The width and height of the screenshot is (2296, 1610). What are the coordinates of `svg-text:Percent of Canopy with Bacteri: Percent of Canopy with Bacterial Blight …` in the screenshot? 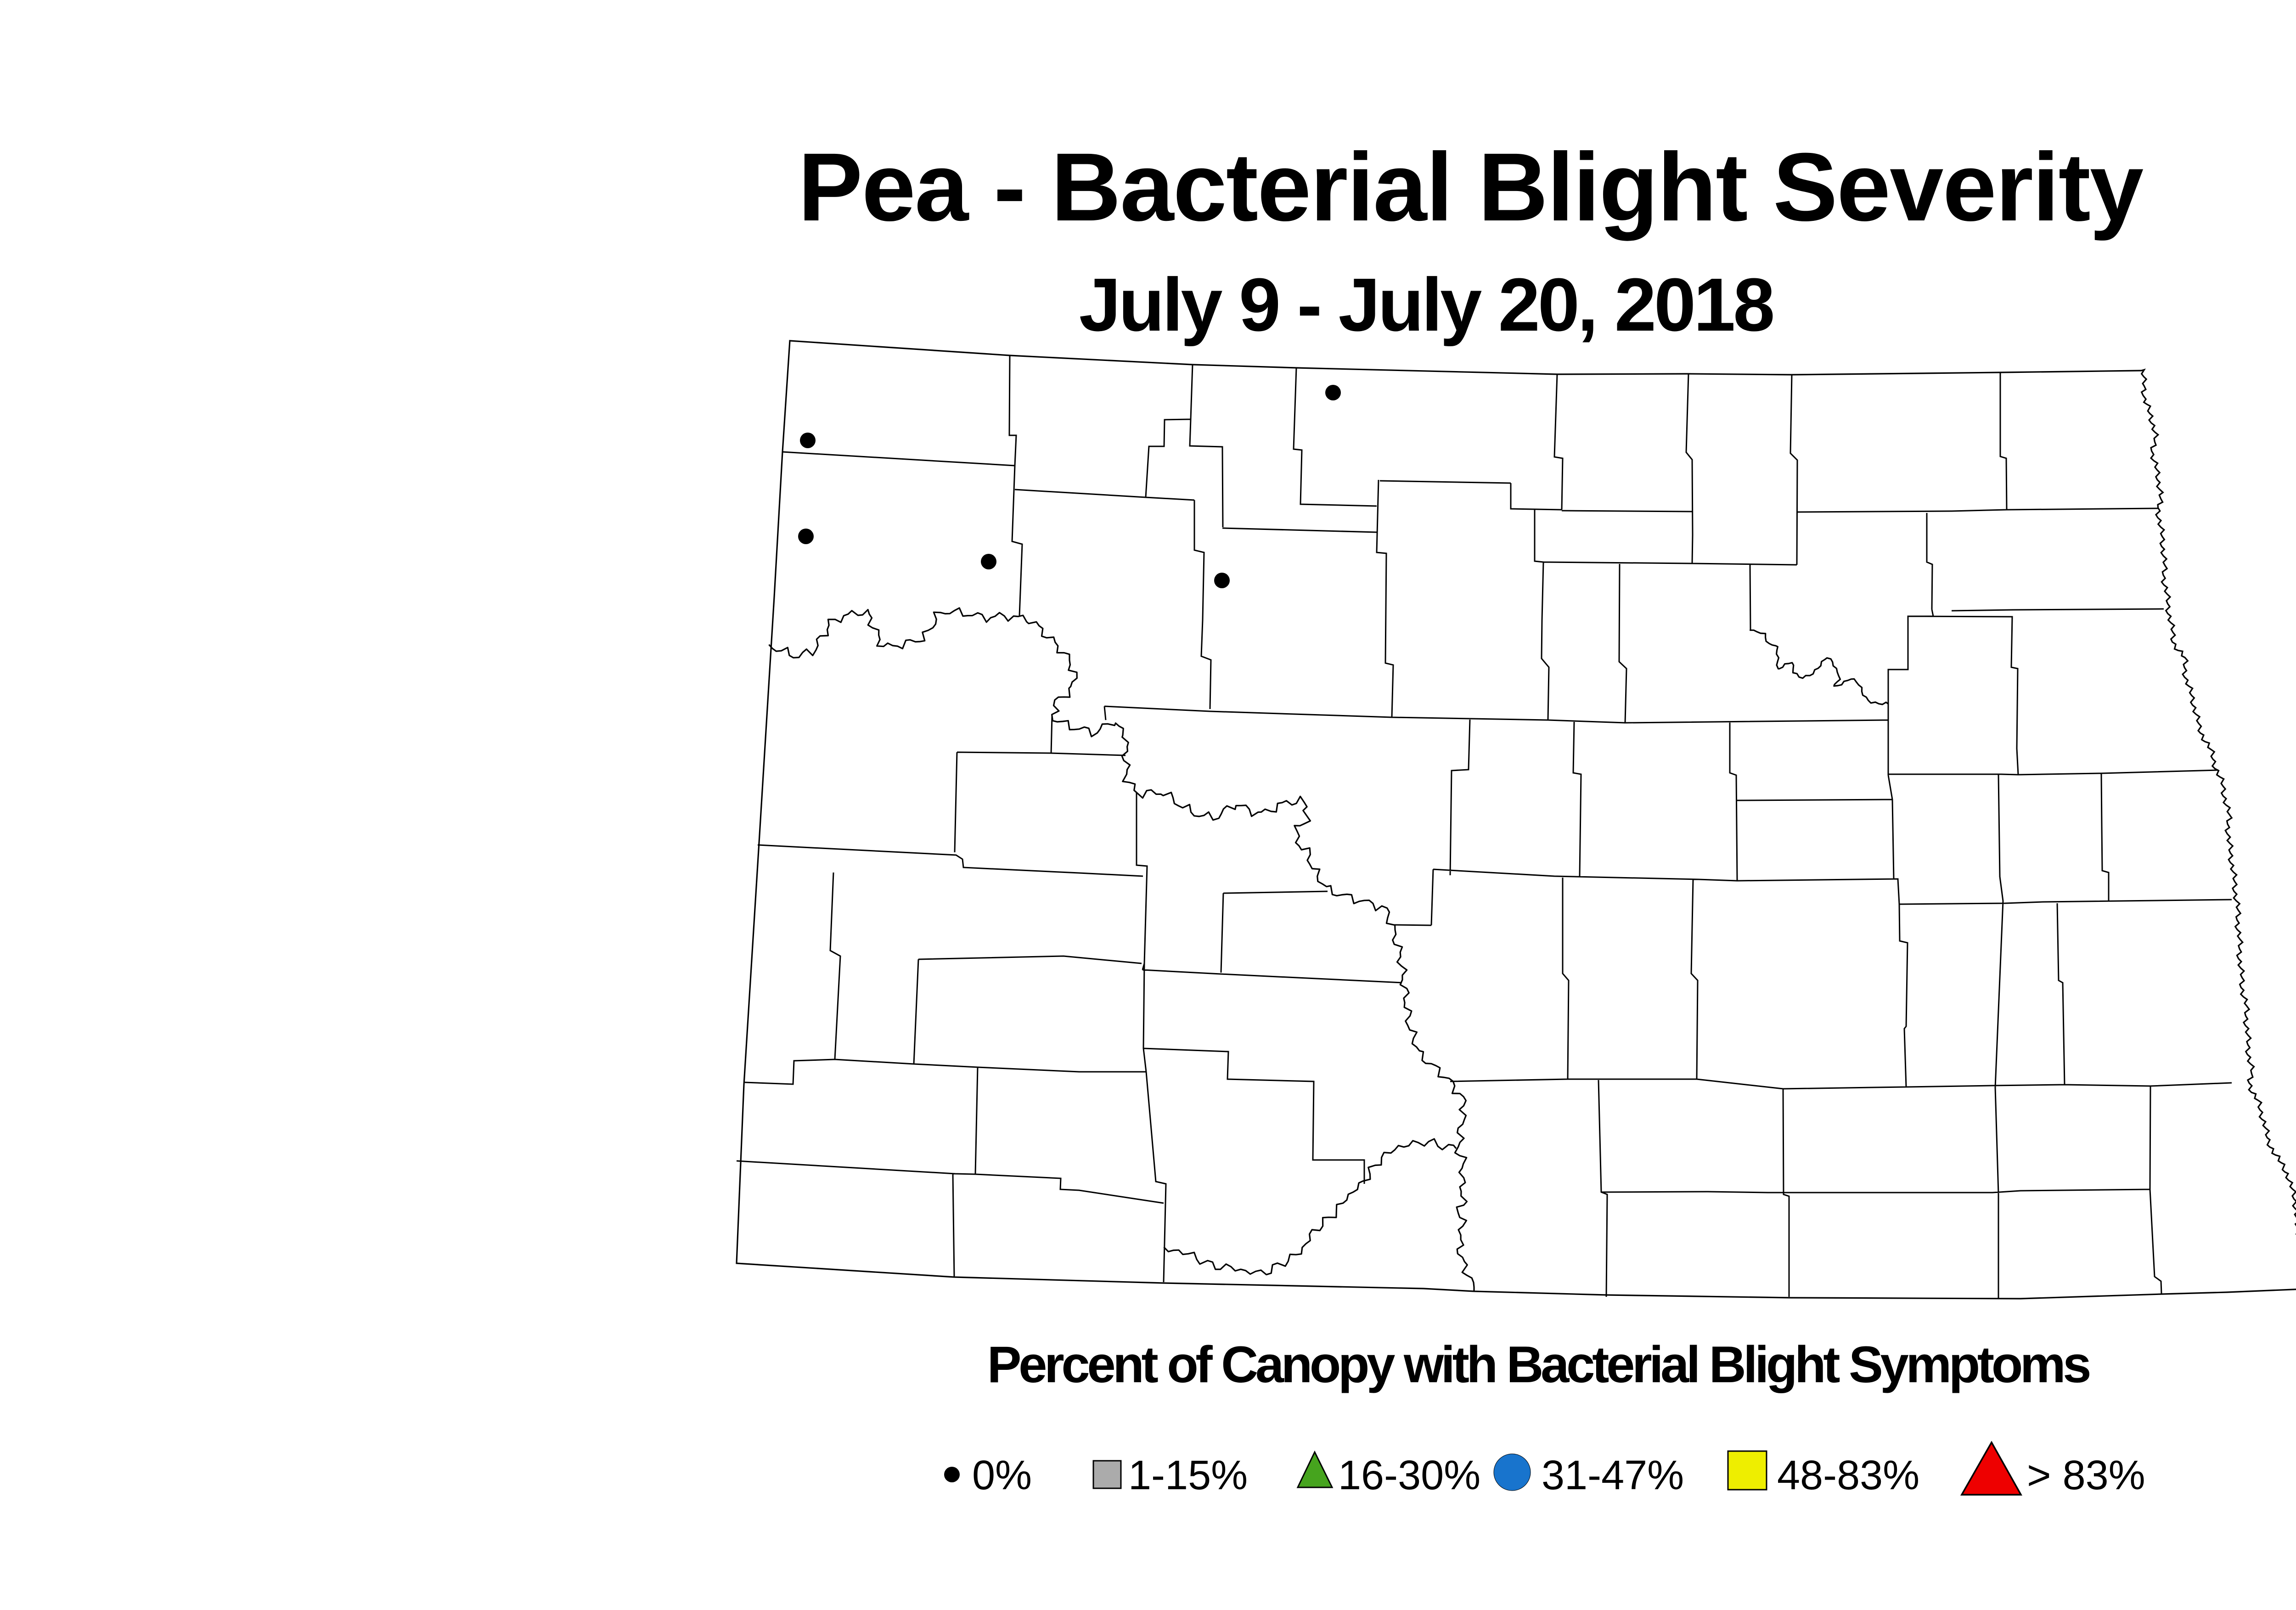 It's located at (1538, 1364).